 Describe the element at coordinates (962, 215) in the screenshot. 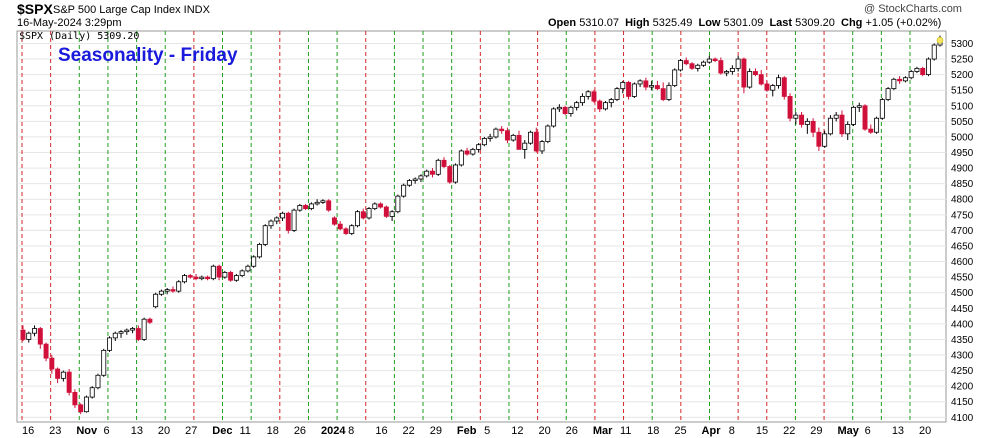

I see `y-tick-label: 4750` at that location.